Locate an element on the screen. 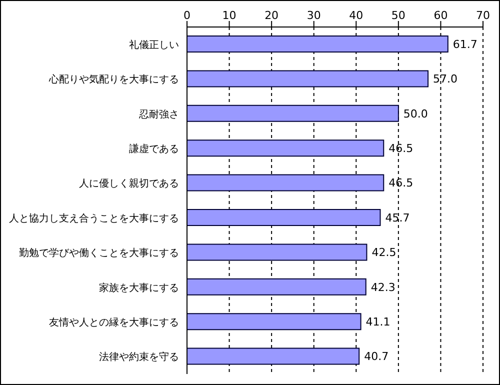 The height and width of the screenshot is (385, 500). x-tick-label: 20 is located at coordinates (271, 15).